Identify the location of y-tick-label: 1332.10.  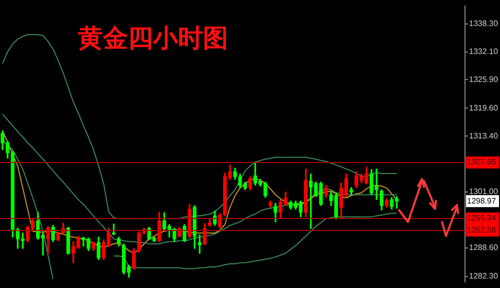
(483, 51).